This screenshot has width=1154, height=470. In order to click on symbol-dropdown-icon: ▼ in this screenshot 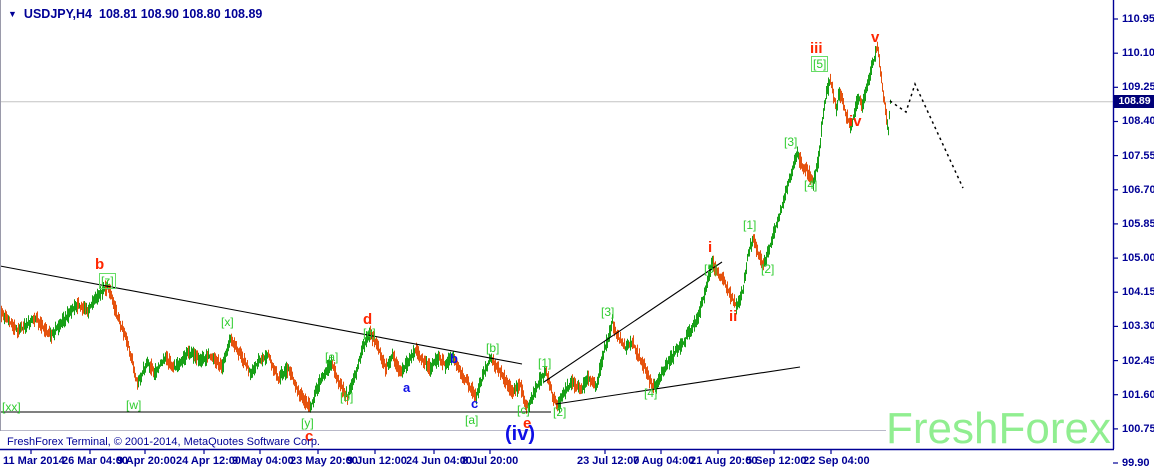, I will do `click(12, 14)`.